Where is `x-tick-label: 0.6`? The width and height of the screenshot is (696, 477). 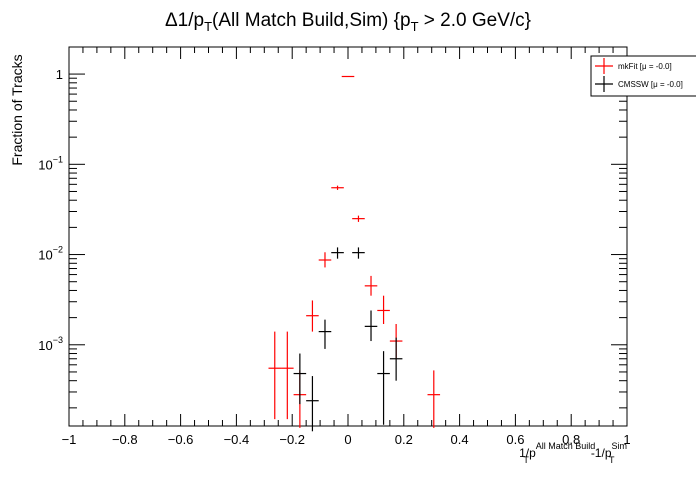
x-tick-label: 0.6 is located at coordinates (515, 439).